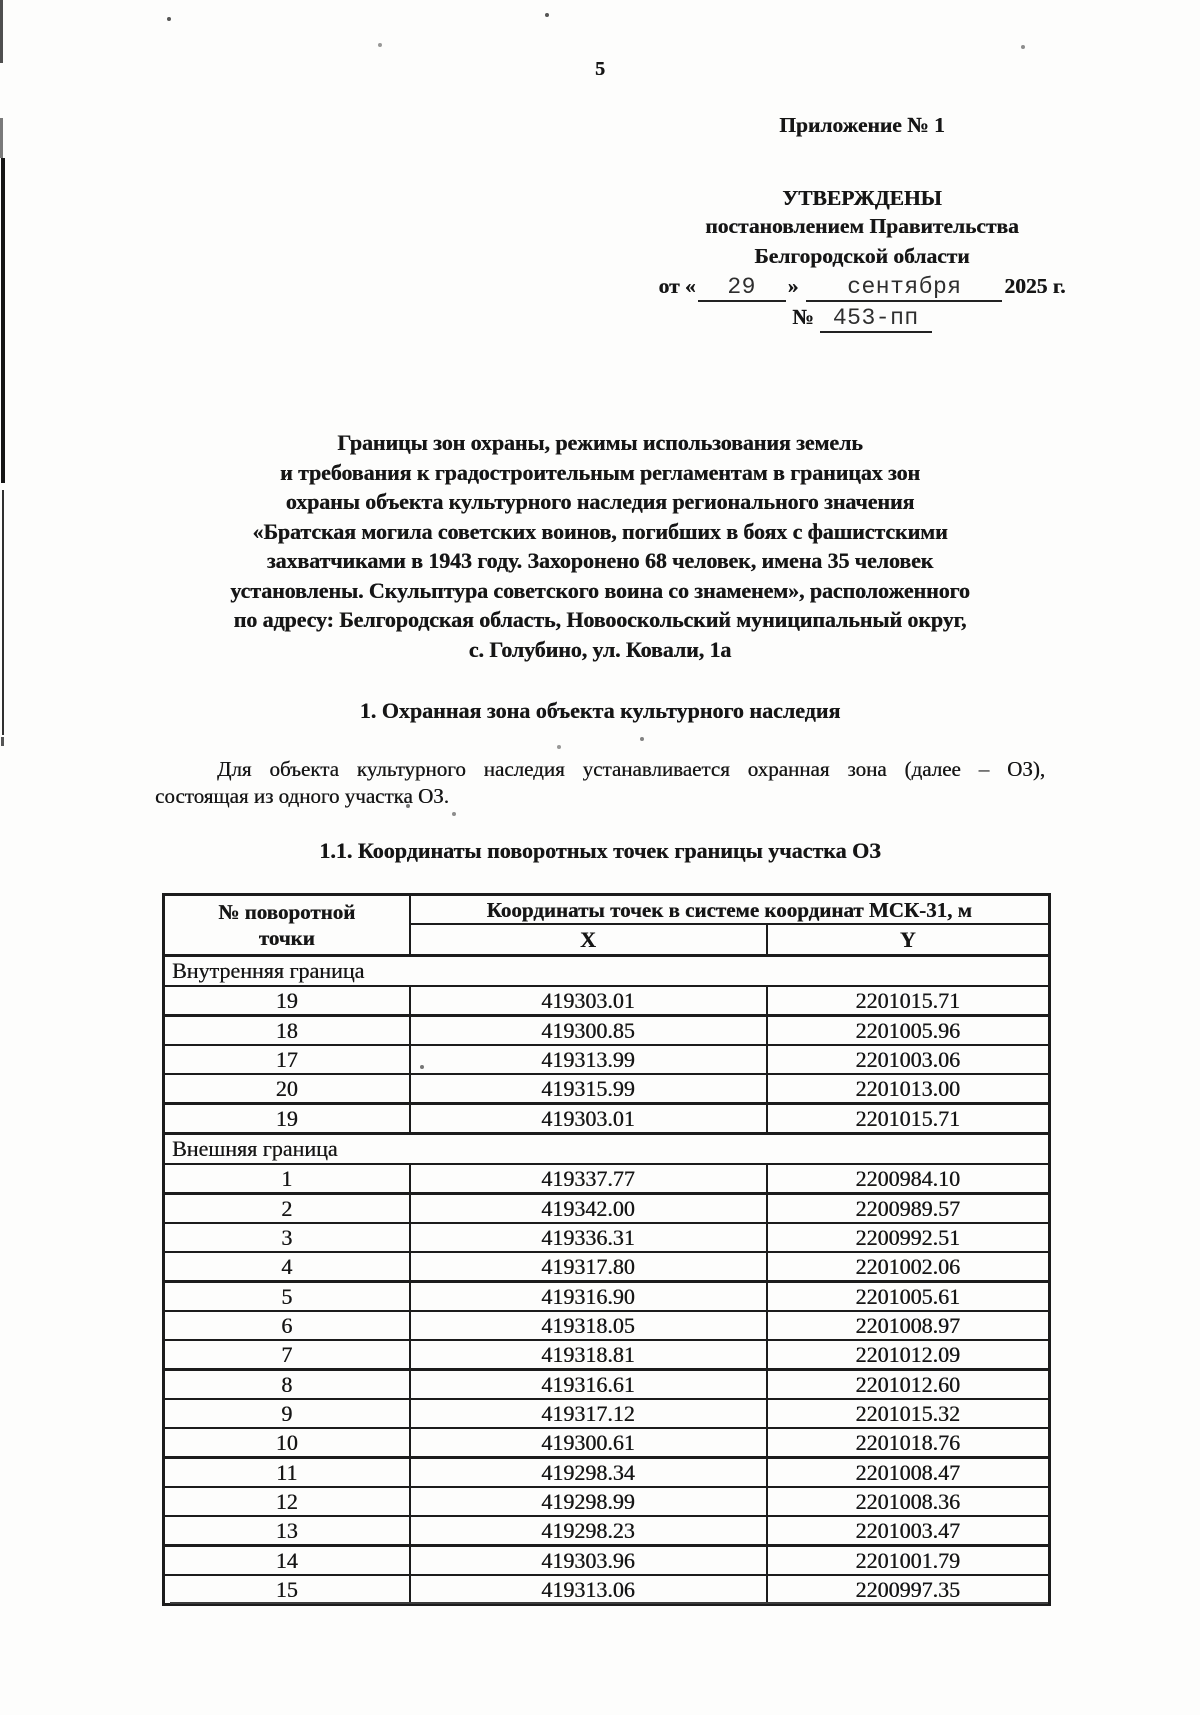 Image resolution: width=1200 pixels, height=1715 pixels. I want to click on table-cell-y: 2201008.47, so click(908, 1472).